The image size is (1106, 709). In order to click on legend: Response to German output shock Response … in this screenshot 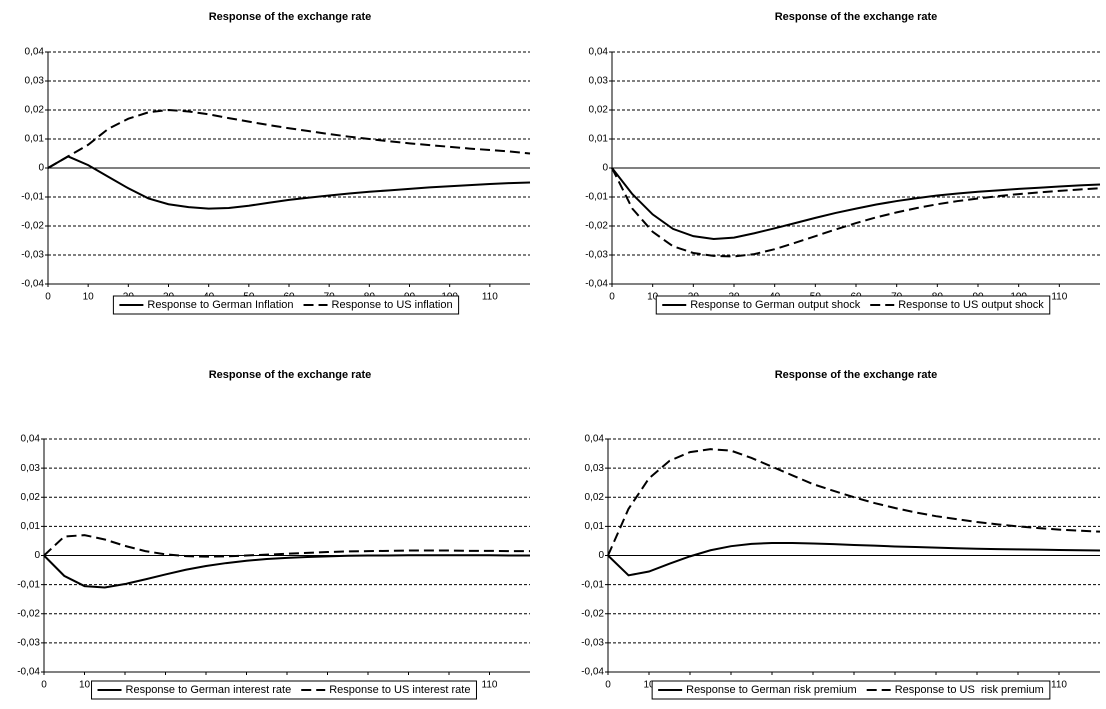, I will do `click(853, 305)`.